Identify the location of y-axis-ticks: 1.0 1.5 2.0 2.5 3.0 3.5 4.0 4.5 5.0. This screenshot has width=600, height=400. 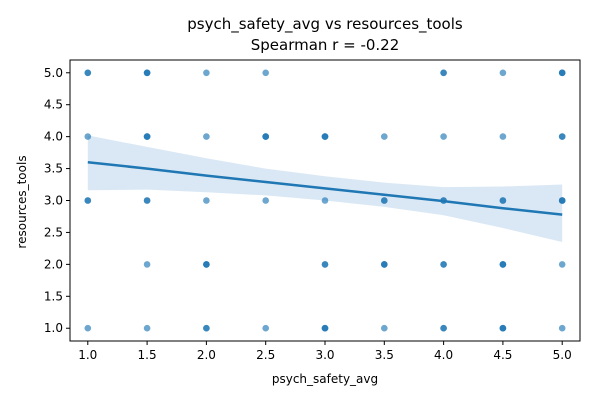
(57, 200).